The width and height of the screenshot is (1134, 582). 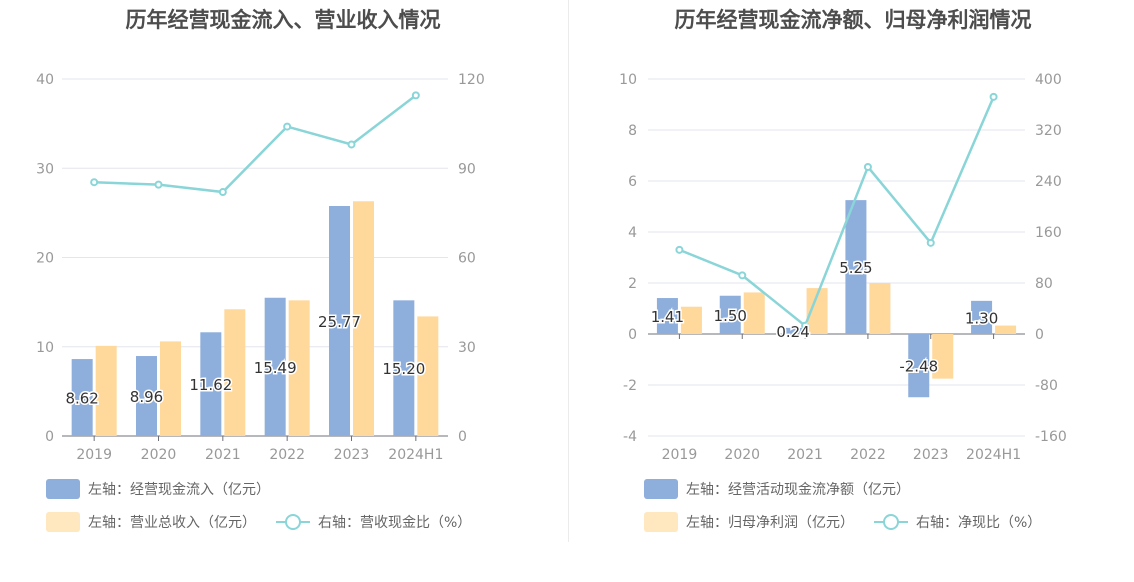 I want to click on panel-divider, so click(x=568, y=271).